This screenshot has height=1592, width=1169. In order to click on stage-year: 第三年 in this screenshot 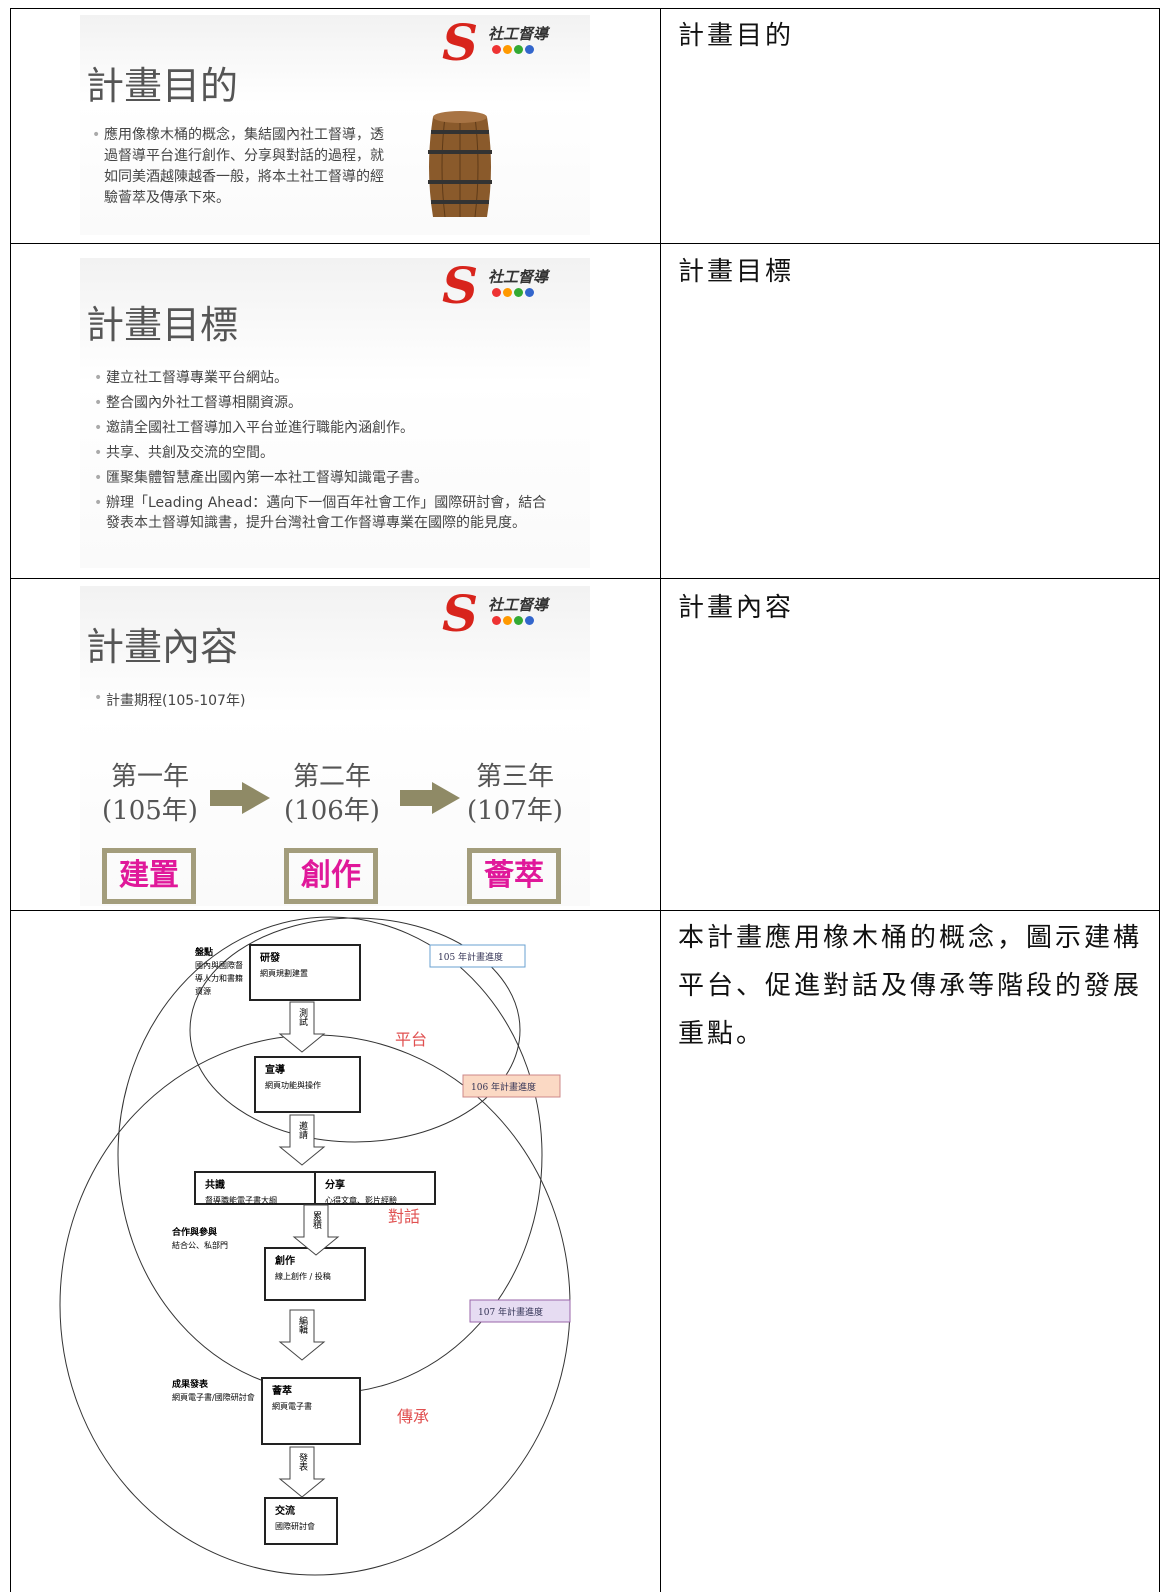, I will do `click(514, 777)`.